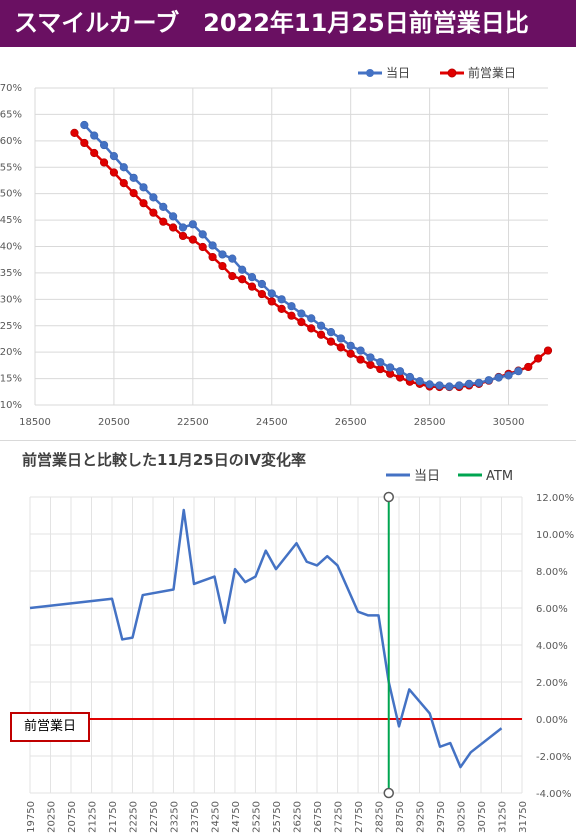  I want to click on x-tick-label: 22500, so click(193, 422).